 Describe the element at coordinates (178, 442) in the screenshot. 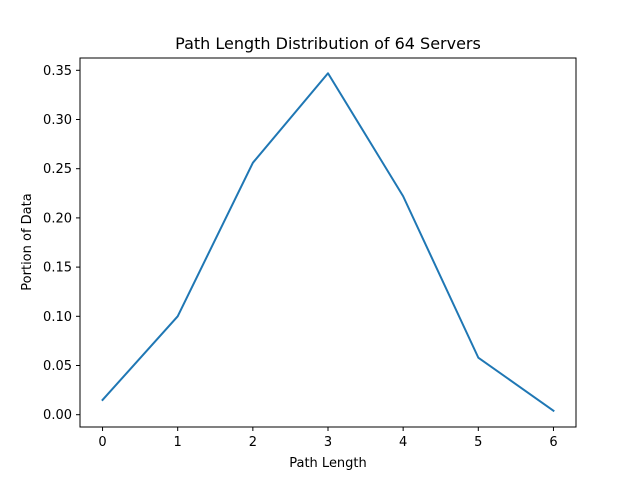

I see `x-tick-label: 1` at that location.